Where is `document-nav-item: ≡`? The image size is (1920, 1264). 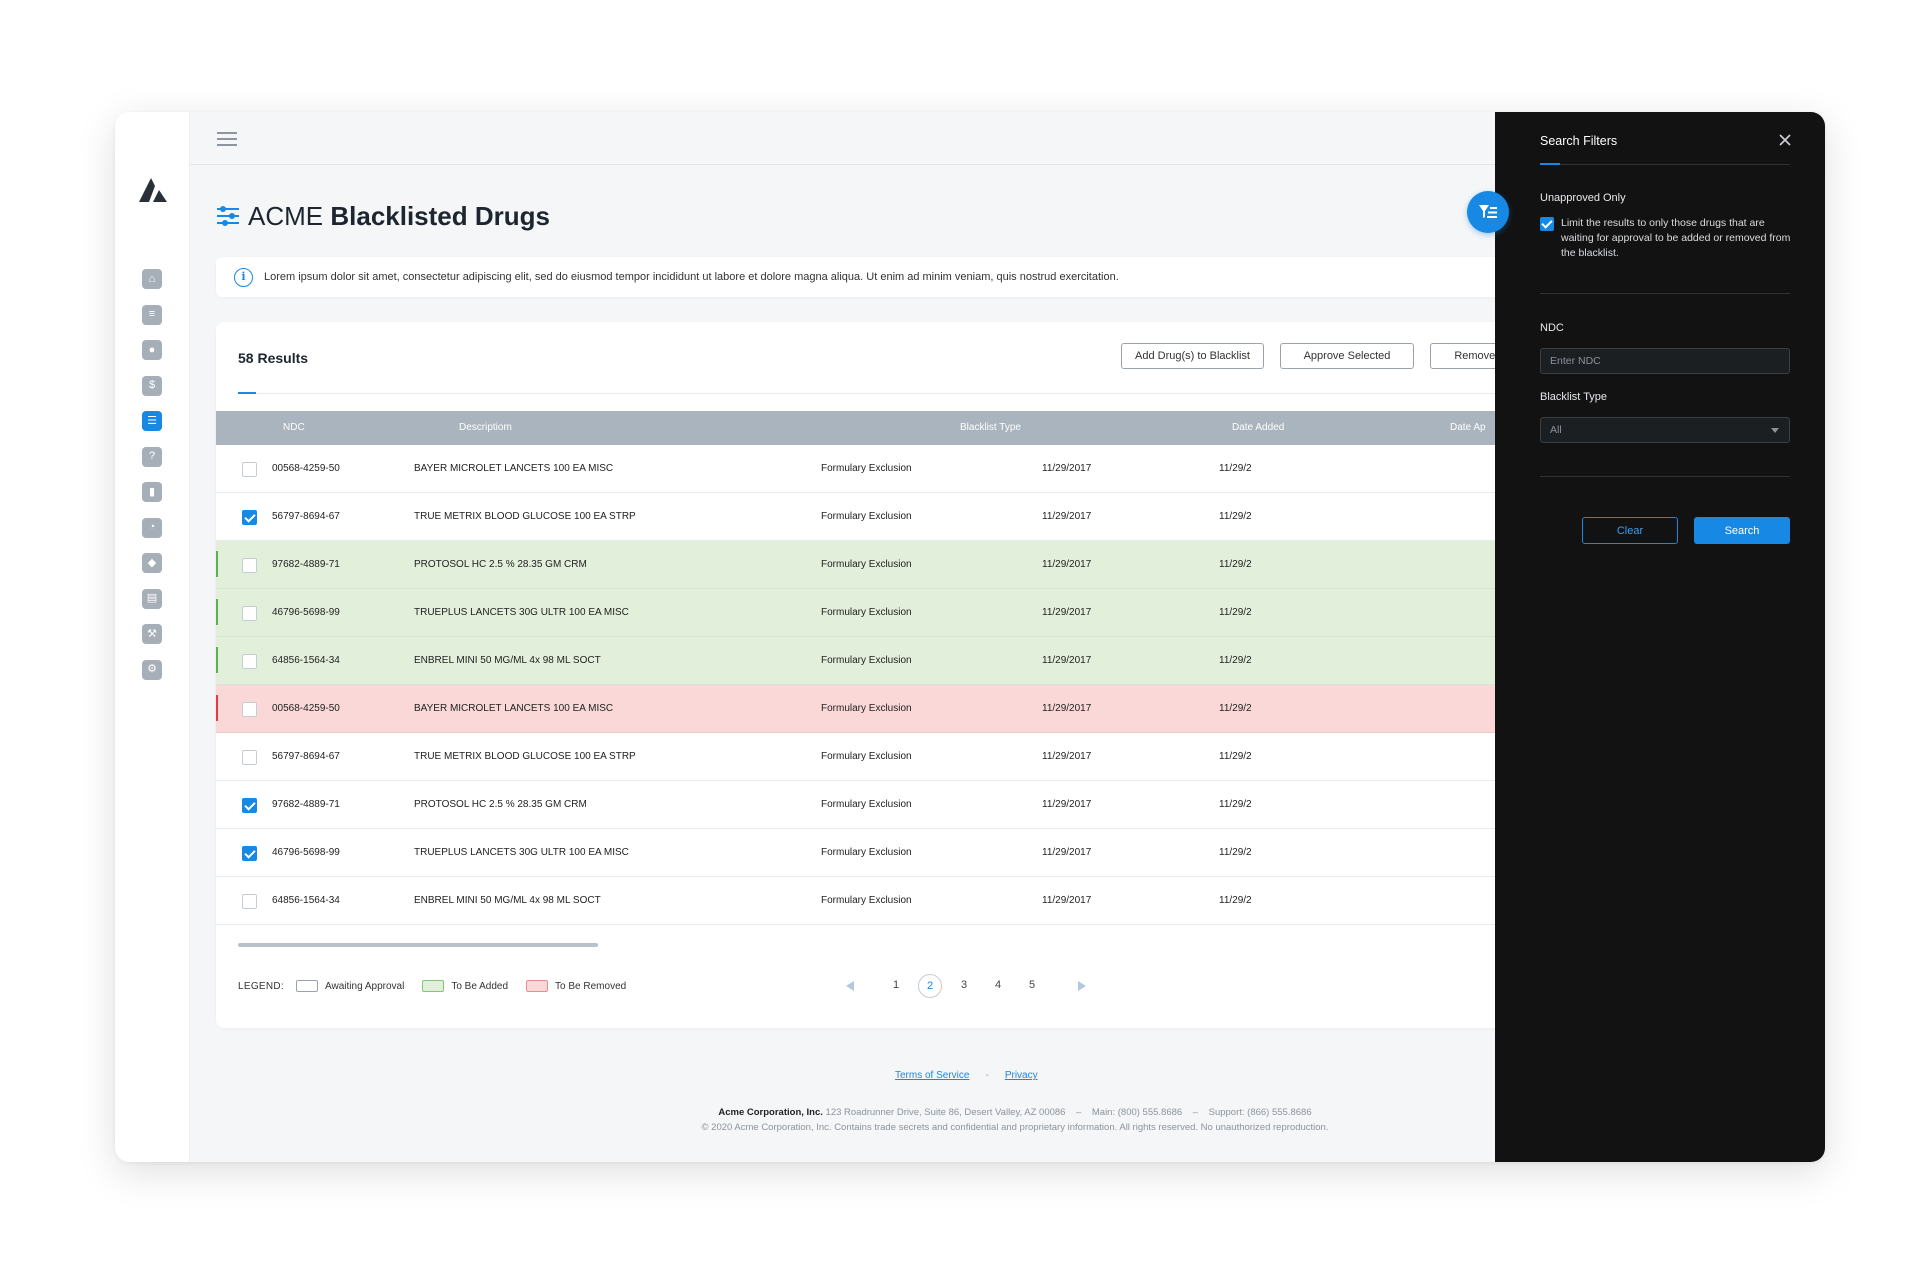 document-nav-item: ≡ is located at coordinates (152, 314).